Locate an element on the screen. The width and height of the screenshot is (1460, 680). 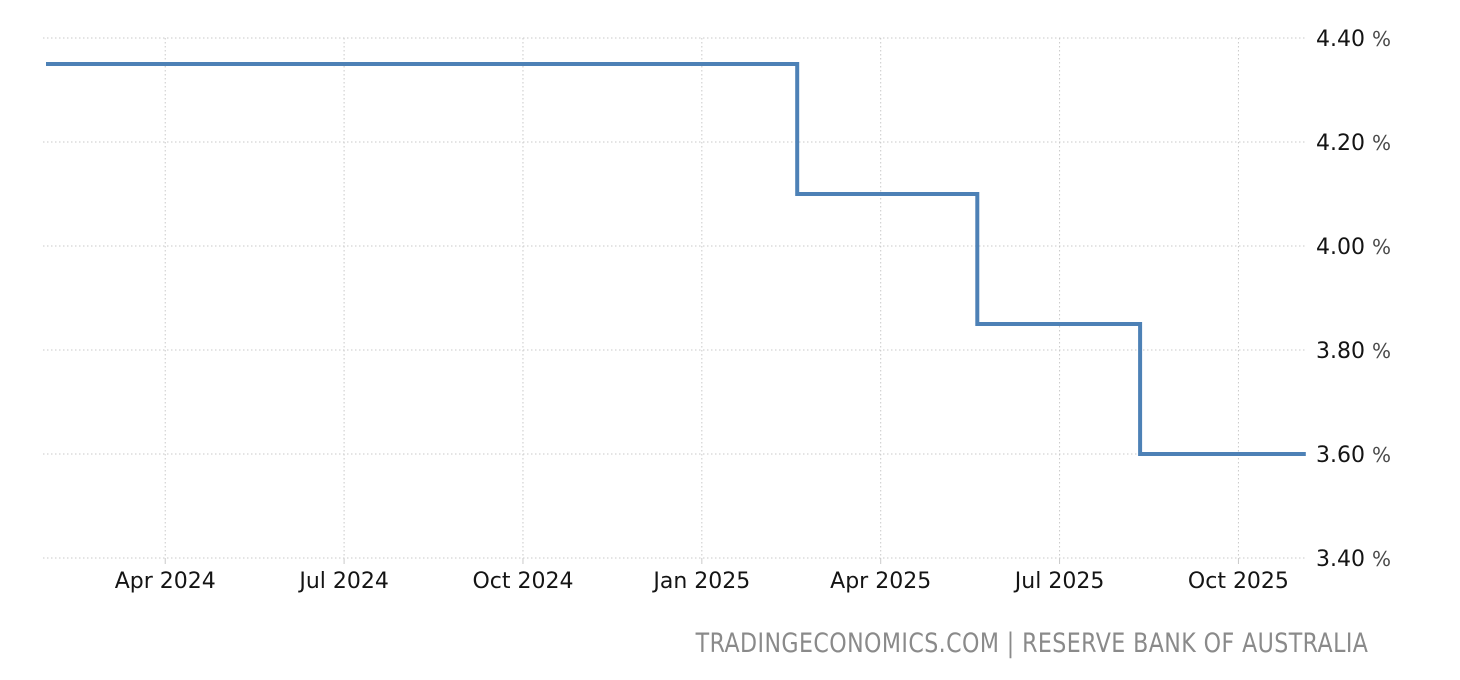
y-axis-label: 4.20% is located at coordinates (1353, 143).